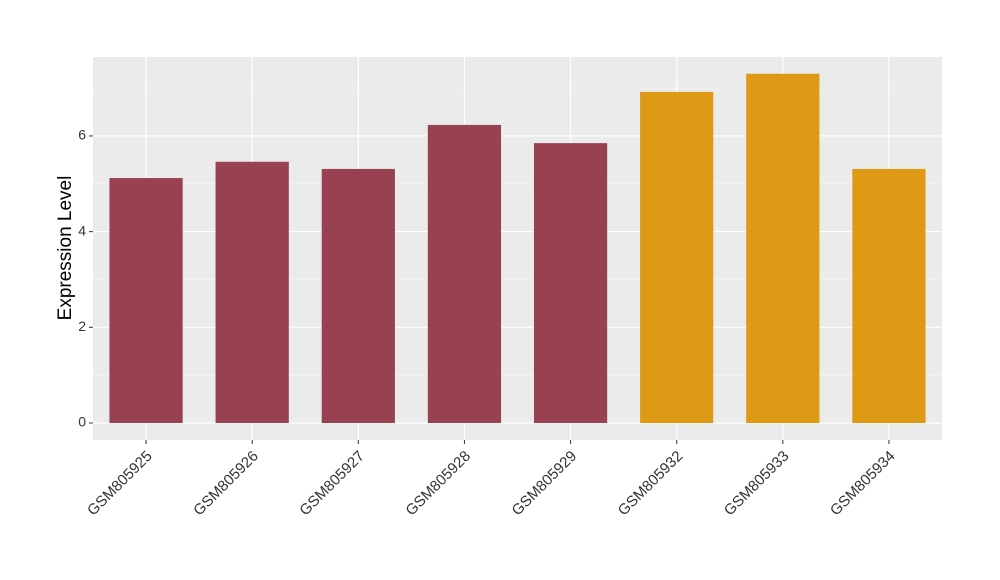  What do you see at coordinates (757, 484) in the screenshot?
I see `x-tick-label: GSM805933` at bounding box center [757, 484].